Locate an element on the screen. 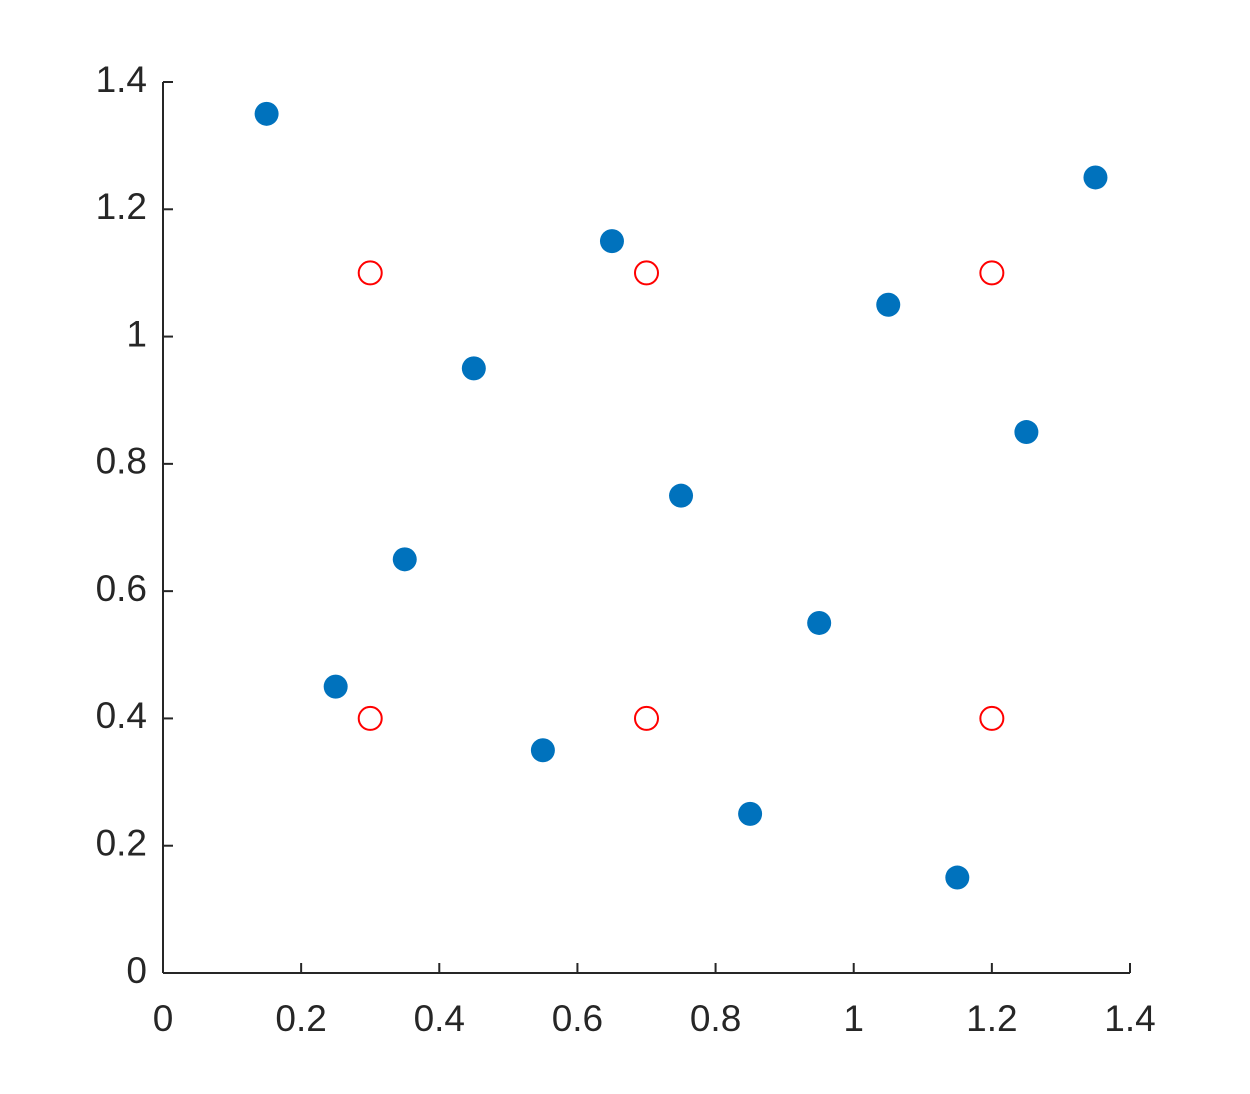 Image resolution: width=1250 pixels, height=1094 pixels. y-tick-label: 0 is located at coordinates (136, 970).